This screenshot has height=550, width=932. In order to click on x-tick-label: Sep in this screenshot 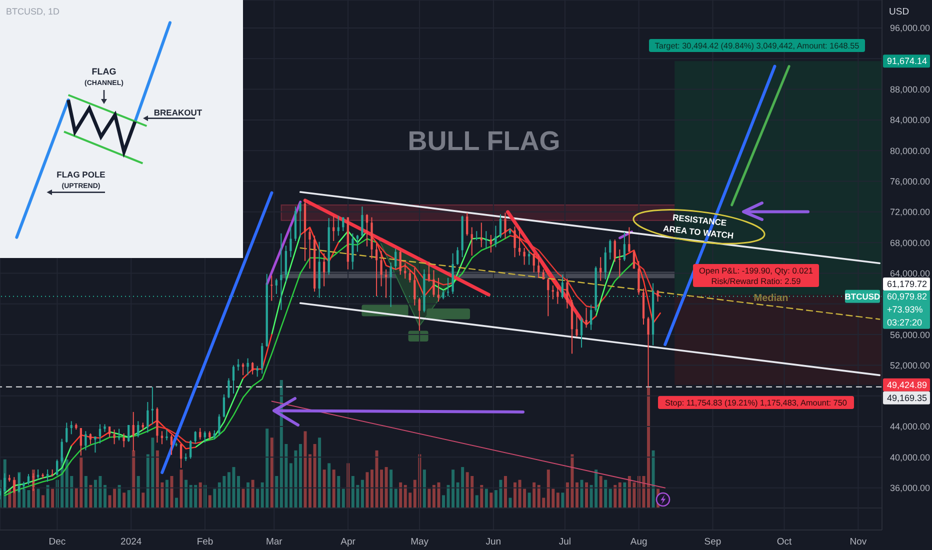, I will do `click(713, 542)`.